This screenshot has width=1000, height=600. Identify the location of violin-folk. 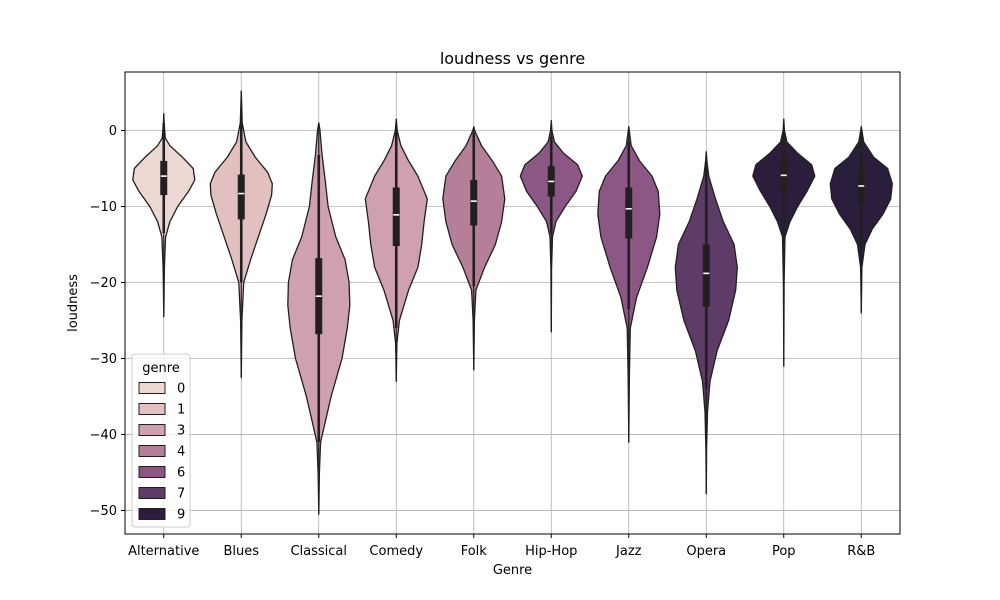
(474, 248).